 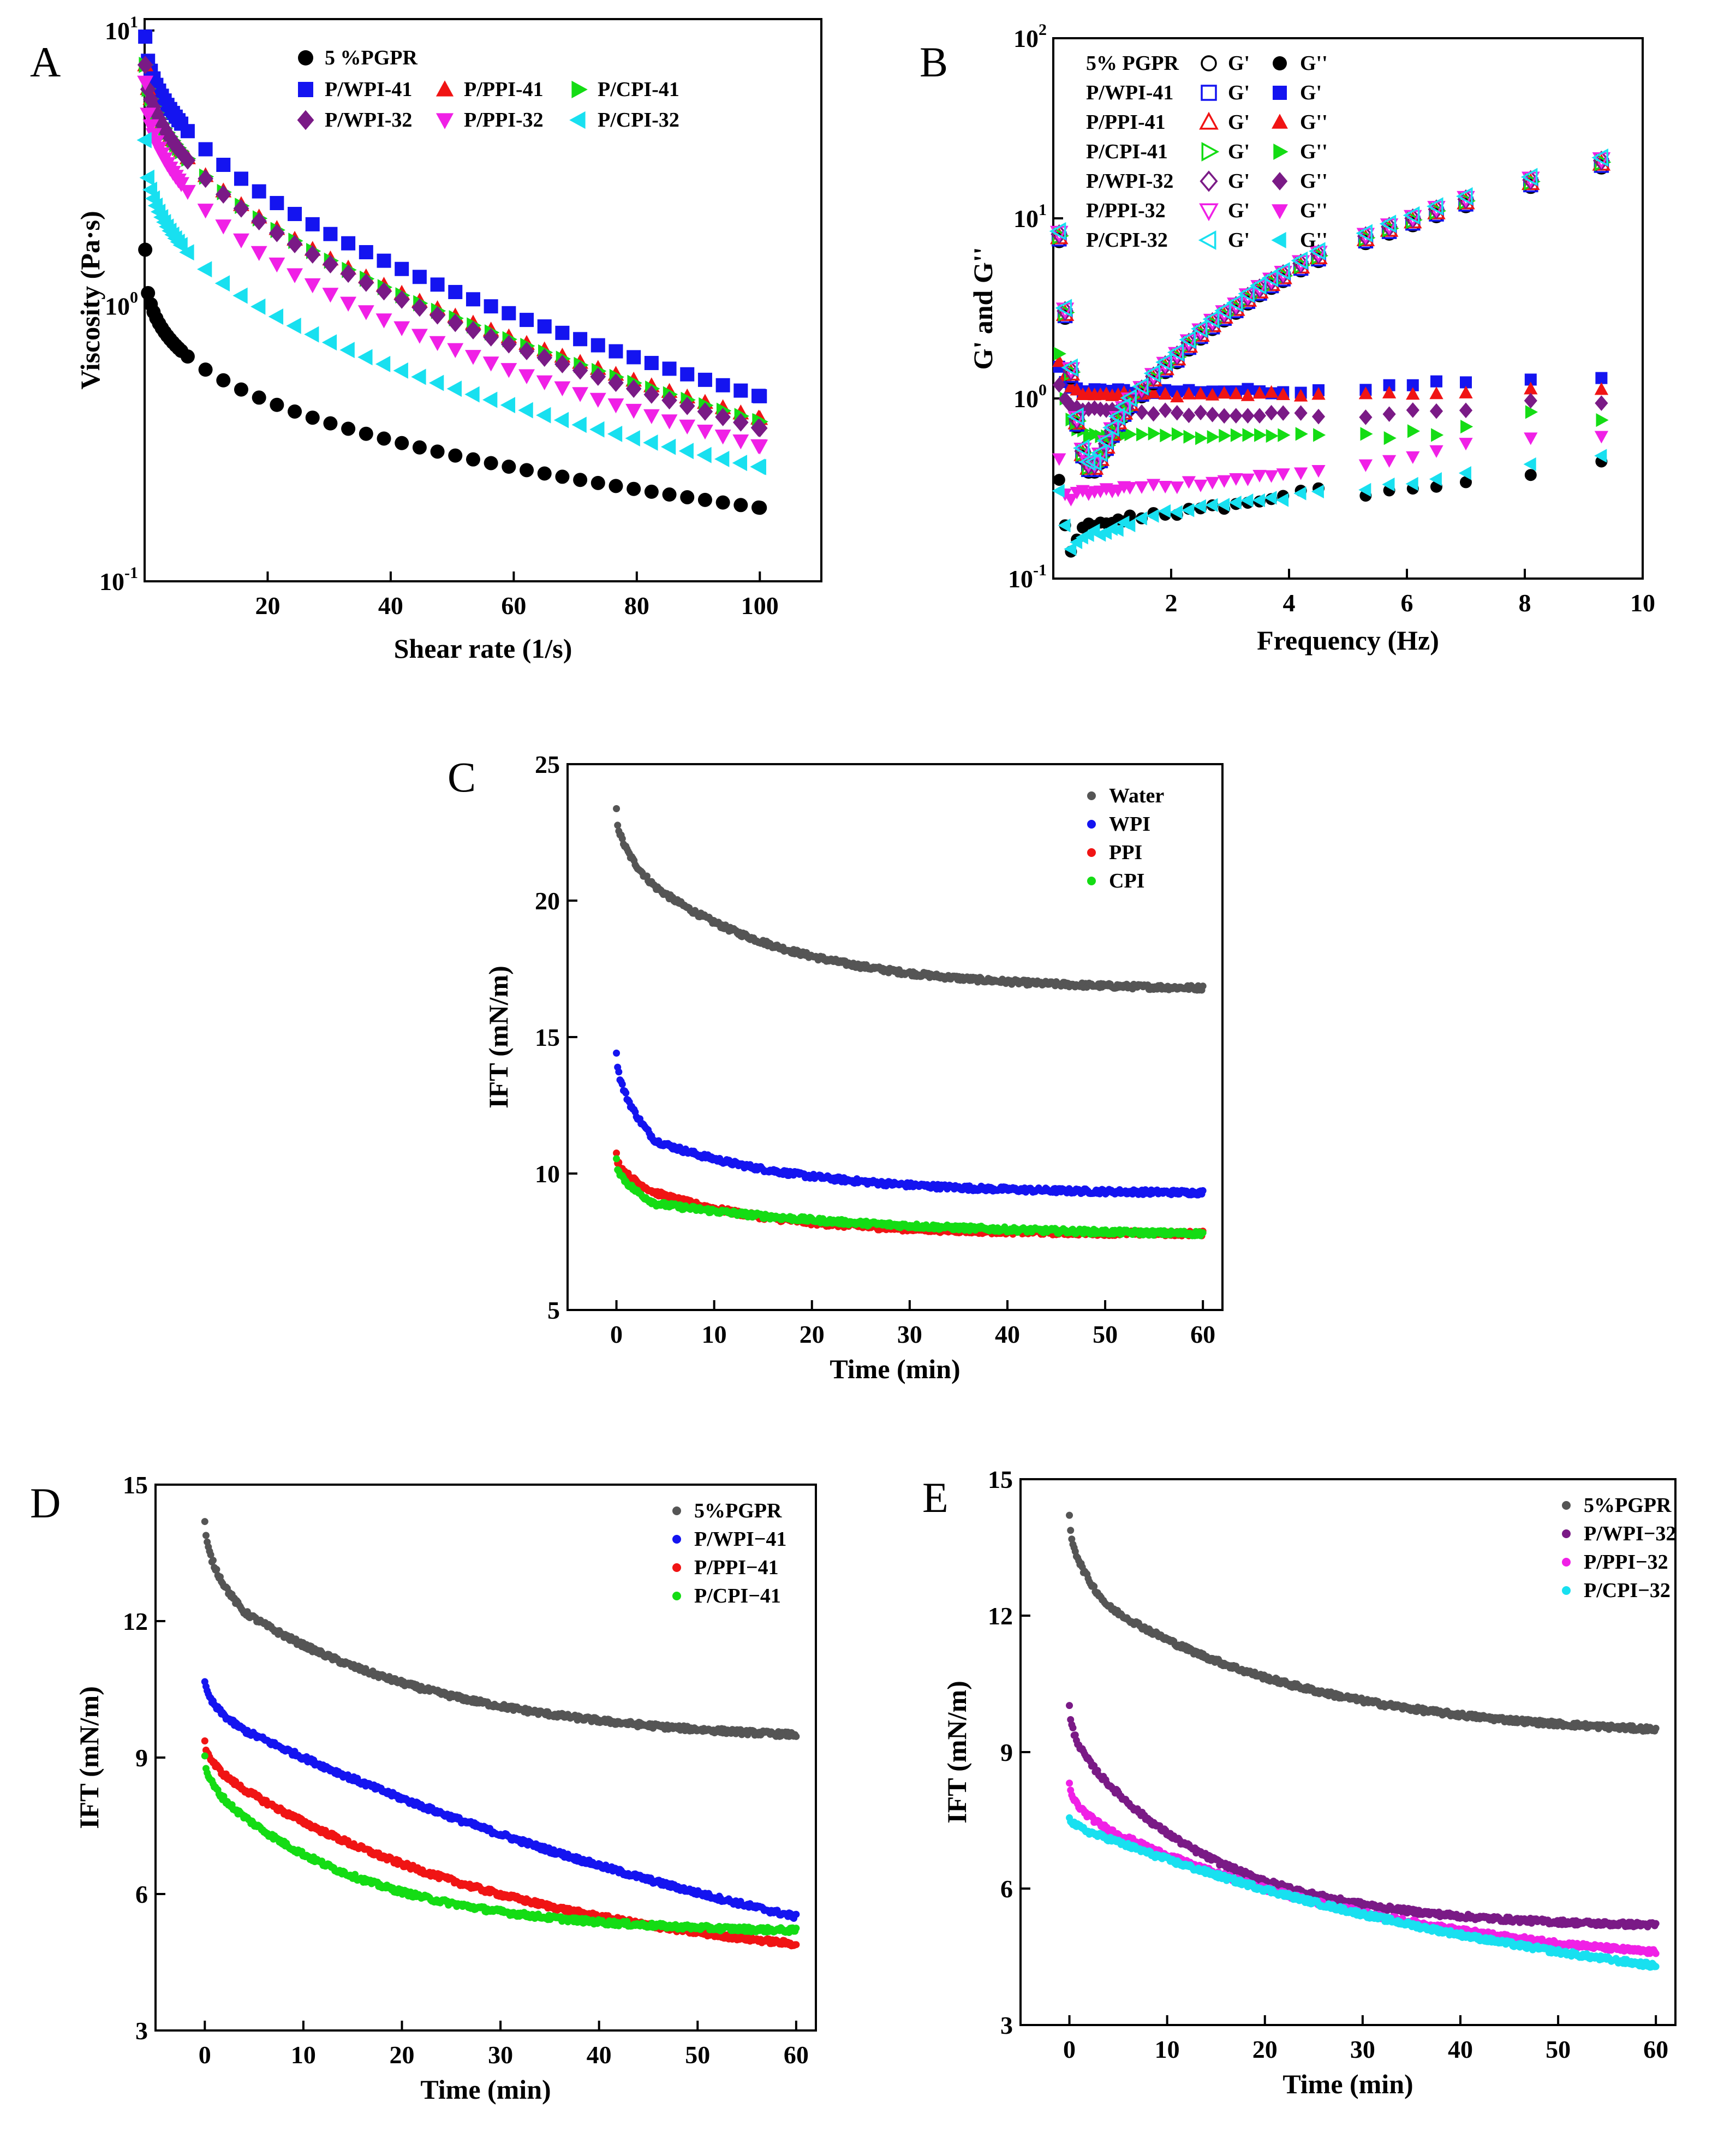 I want to click on y-tick-label: 20, so click(x=547, y=901).